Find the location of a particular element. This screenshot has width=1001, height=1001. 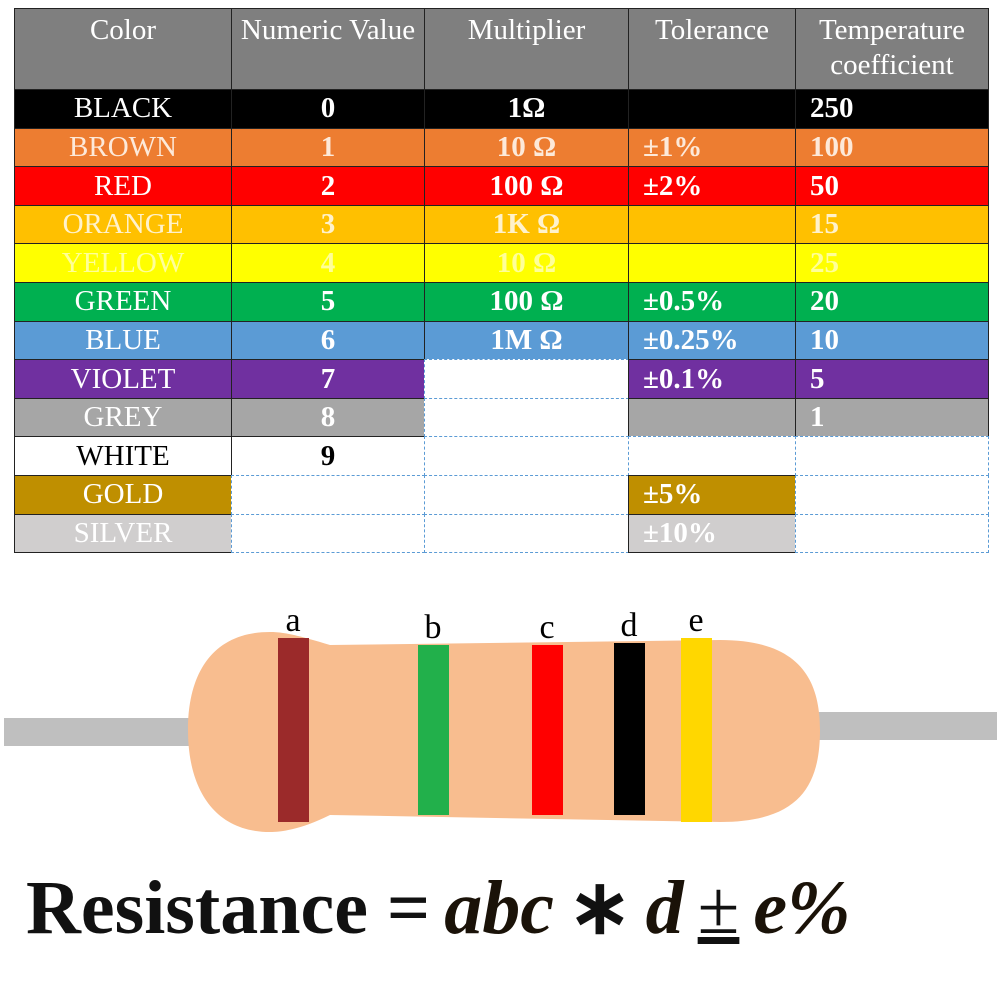

band-label: d is located at coordinates (629, 625).